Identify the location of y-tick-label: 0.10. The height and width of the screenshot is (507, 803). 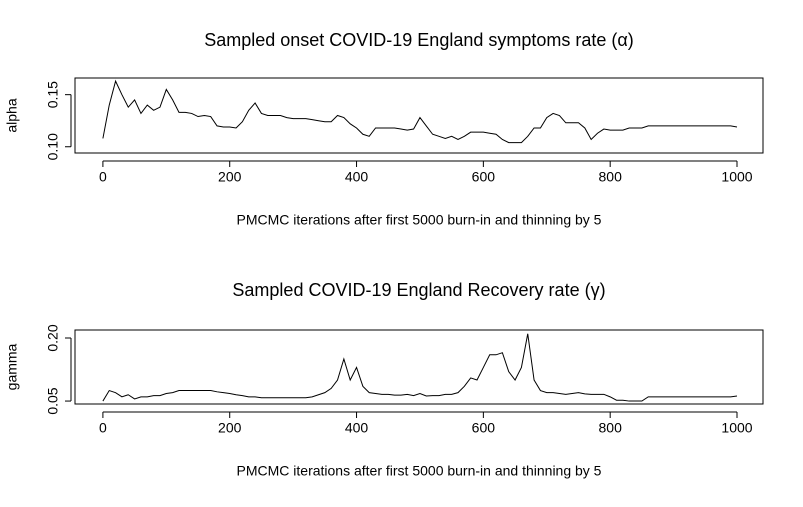
(53, 146).